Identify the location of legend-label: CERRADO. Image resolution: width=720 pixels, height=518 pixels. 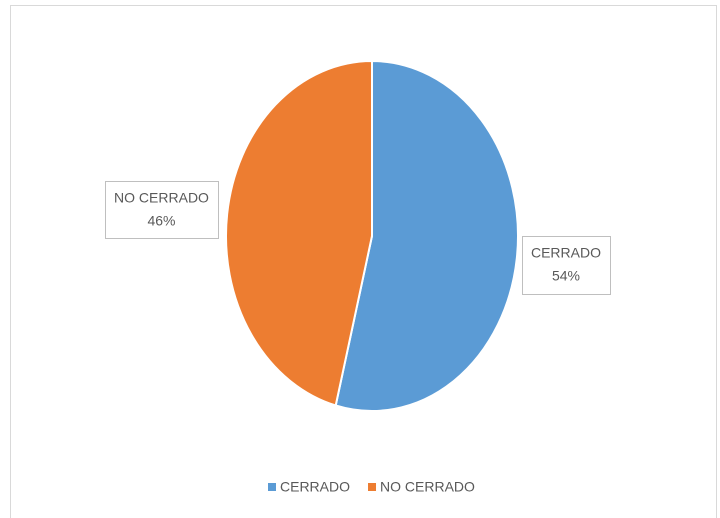
(315, 487).